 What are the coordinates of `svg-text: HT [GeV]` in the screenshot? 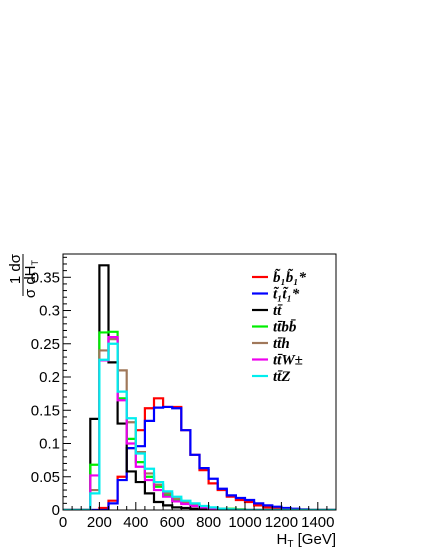 It's located at (306, 540).